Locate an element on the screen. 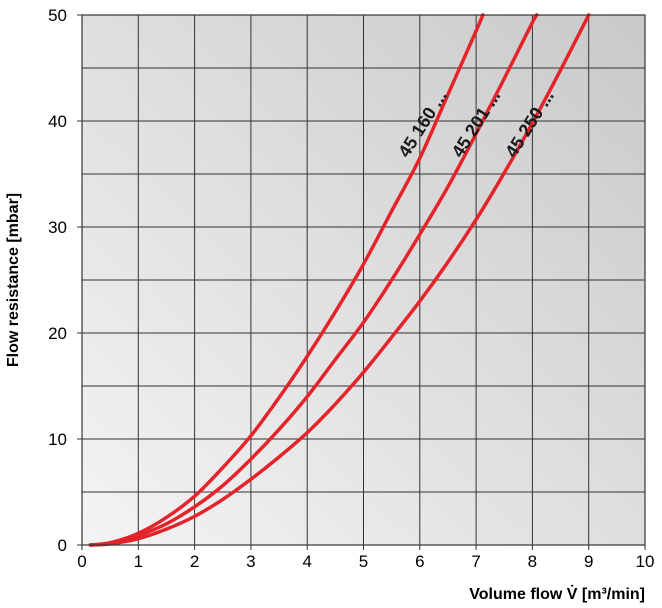  x-axis-title: Volume flow V̇ [m³/min] is located at coordinates (557, 594).